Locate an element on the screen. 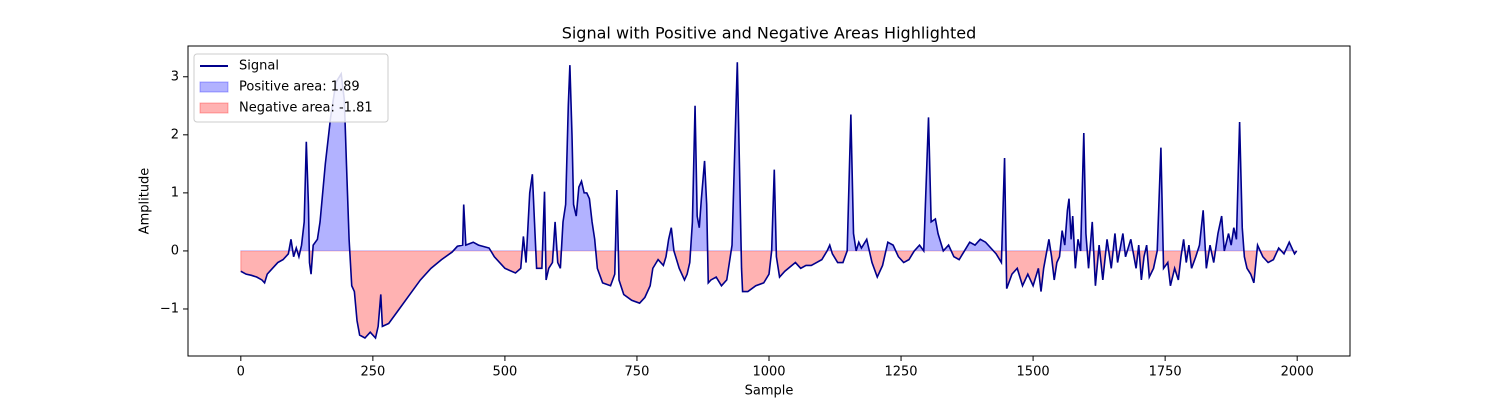 Image resolution: width=1500 pixels, height=400 pixels. y-tick-label: 3 is located at coordinates (175, 76).